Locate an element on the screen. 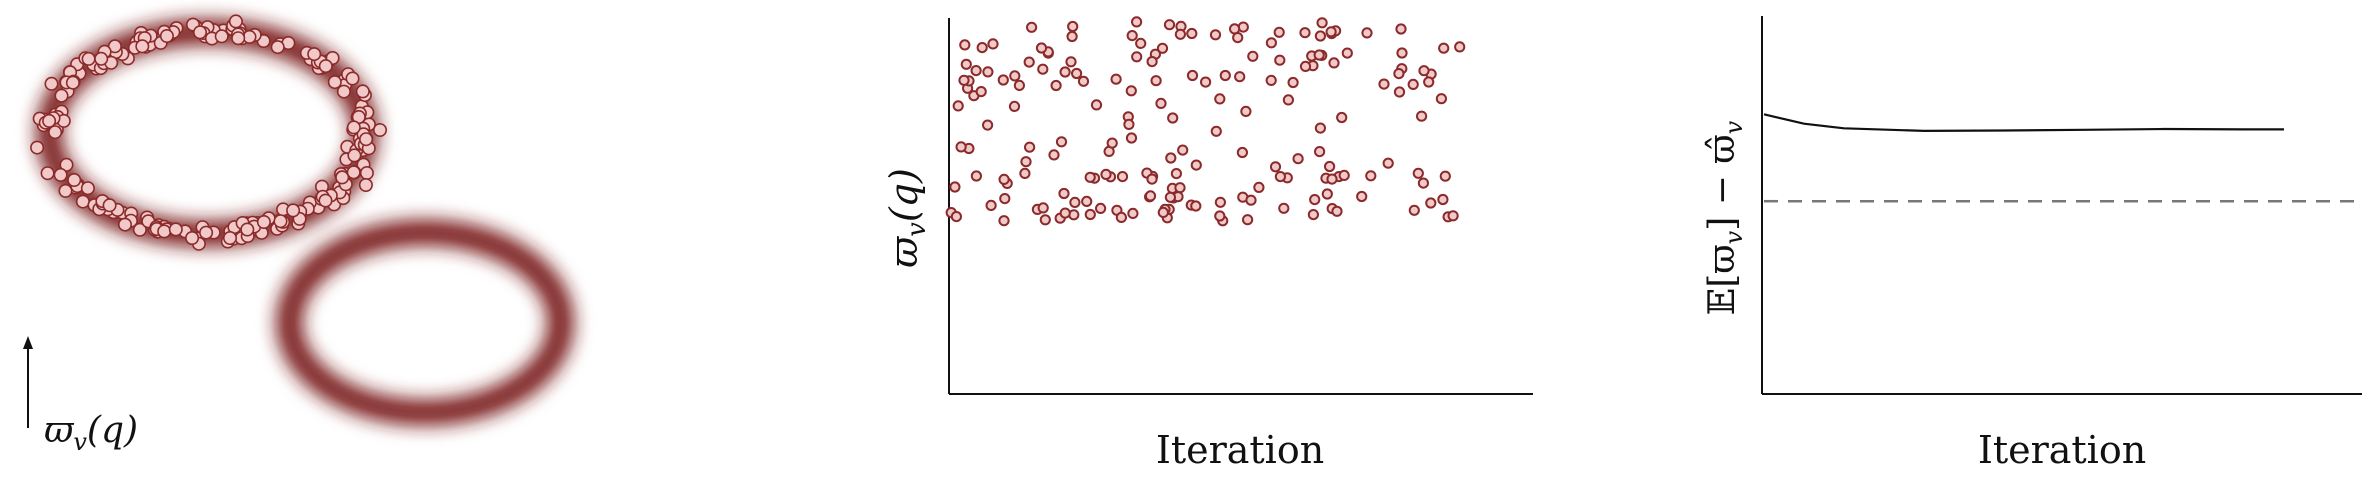 The width and height of the screenshot is (2376, 501). panel3-x-axis-label: Iteration is located at coordinates (2062, 450).